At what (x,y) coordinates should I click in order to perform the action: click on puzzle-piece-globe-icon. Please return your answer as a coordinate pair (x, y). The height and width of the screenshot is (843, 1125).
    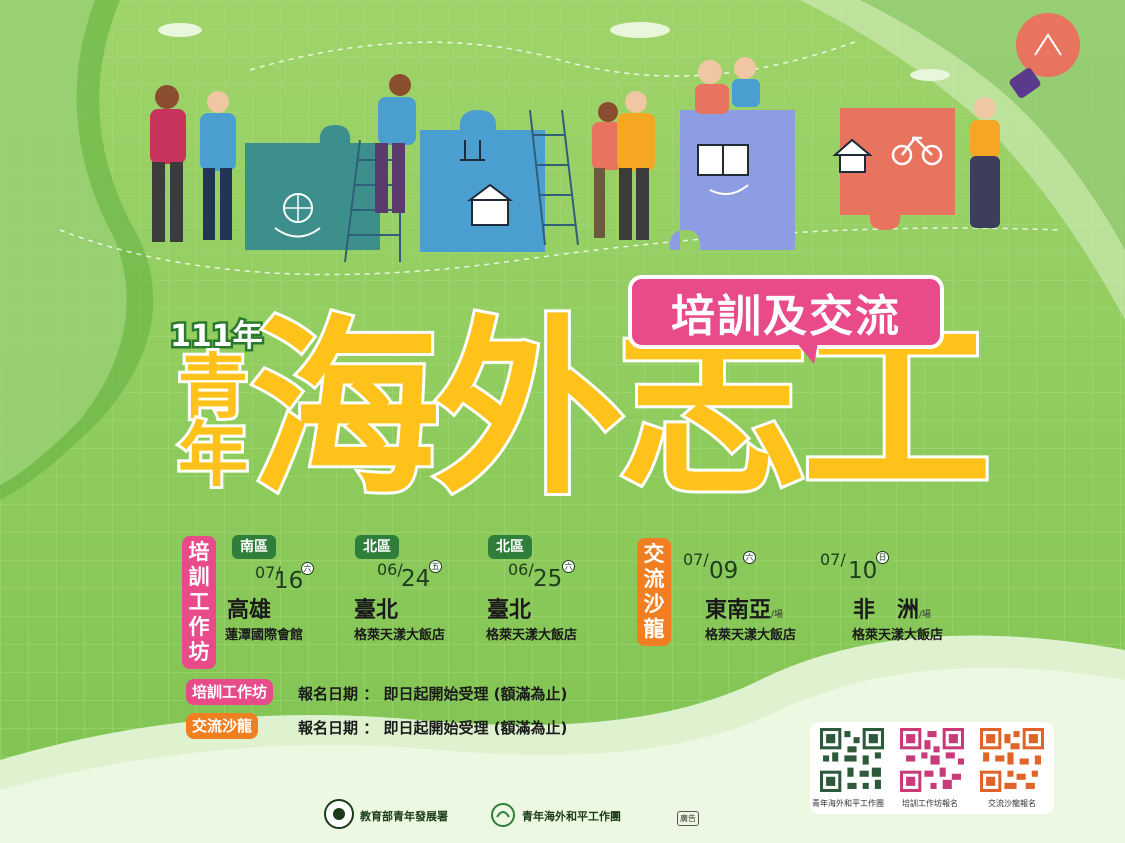
    Looking at the image, I should click on (312, 187).